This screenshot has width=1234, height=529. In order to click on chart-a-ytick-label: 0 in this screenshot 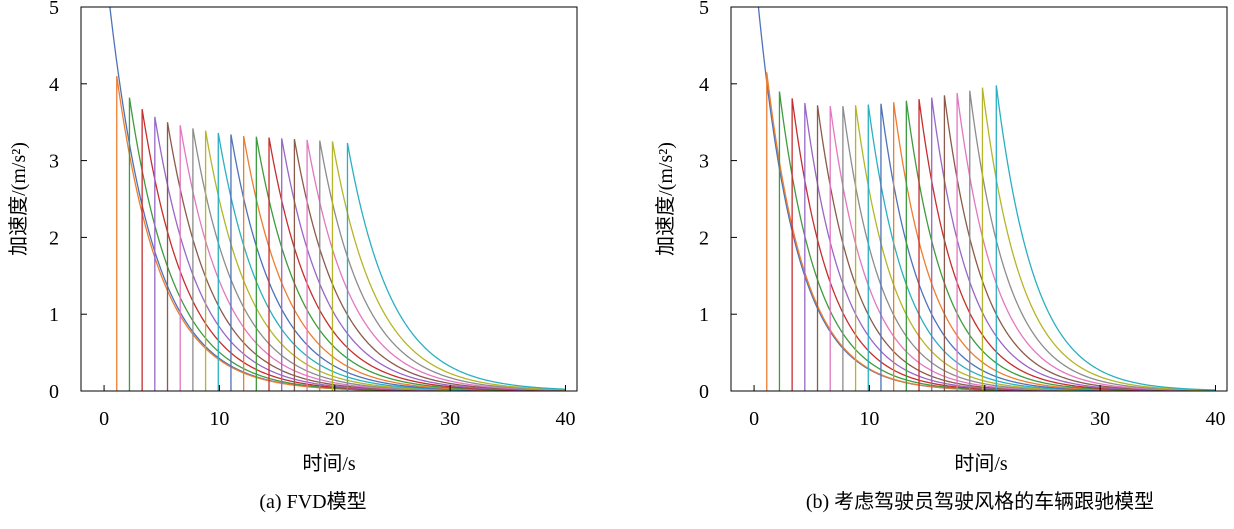, I will do `click(54, 392)`.